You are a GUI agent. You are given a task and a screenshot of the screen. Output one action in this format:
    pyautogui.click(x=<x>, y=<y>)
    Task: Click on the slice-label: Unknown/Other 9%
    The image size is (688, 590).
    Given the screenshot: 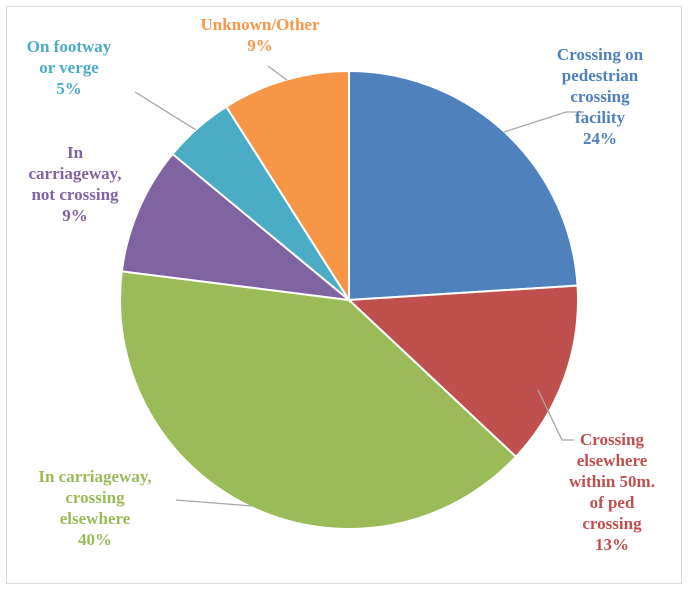 What is the action you would take?
    pyautogui.click(x=259, y=35)
    